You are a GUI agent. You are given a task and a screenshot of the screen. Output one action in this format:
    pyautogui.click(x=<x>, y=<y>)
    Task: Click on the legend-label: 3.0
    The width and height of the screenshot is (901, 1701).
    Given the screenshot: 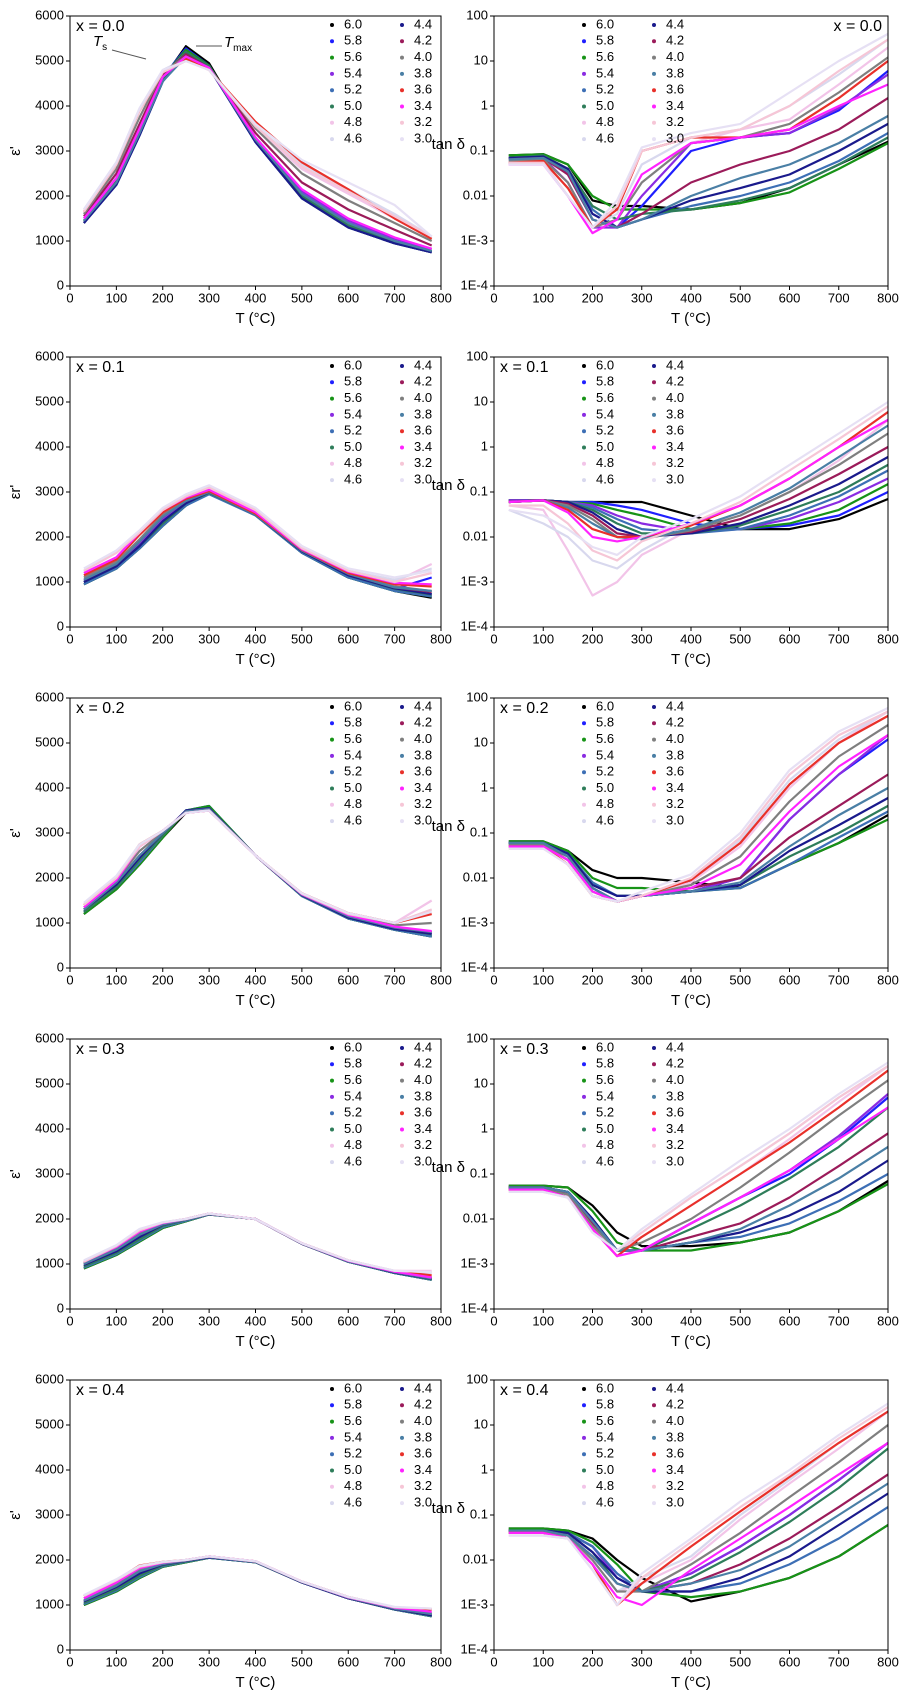 What is the action you would take?
    pyautogui.click(x=675, y=138)
    